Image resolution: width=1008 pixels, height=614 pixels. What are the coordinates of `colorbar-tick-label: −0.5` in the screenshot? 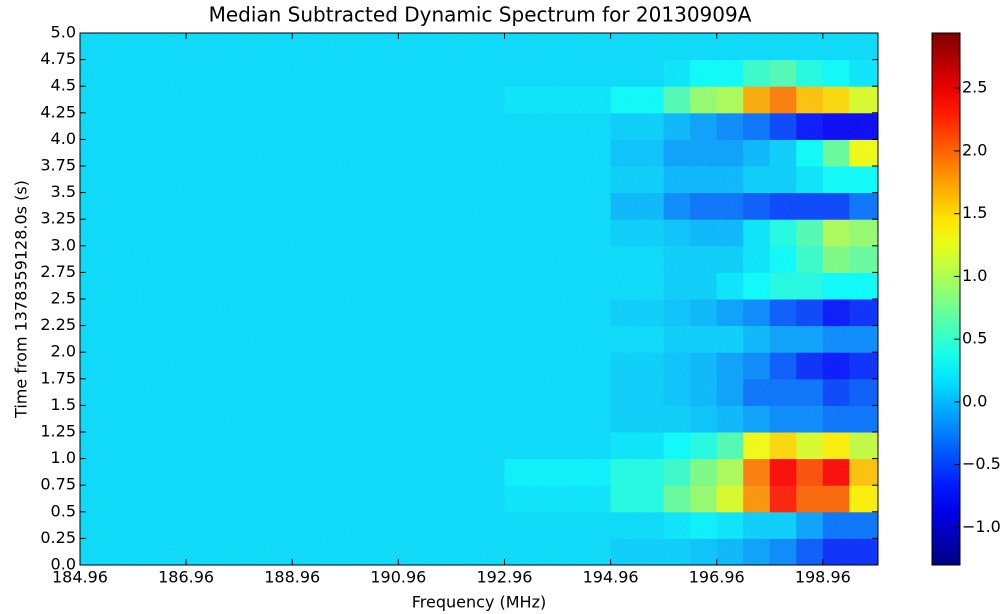 It's located at (981, 463).